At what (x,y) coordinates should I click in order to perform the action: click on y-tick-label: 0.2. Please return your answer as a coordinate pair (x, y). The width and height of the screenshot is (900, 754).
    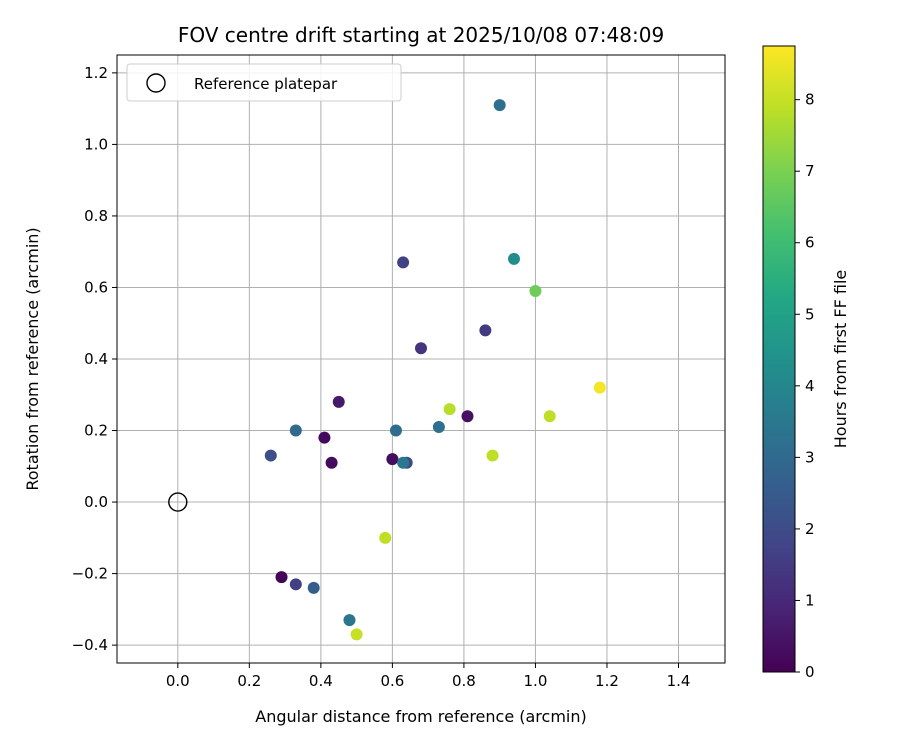
    Looking at the image, I should click on (96, 431).